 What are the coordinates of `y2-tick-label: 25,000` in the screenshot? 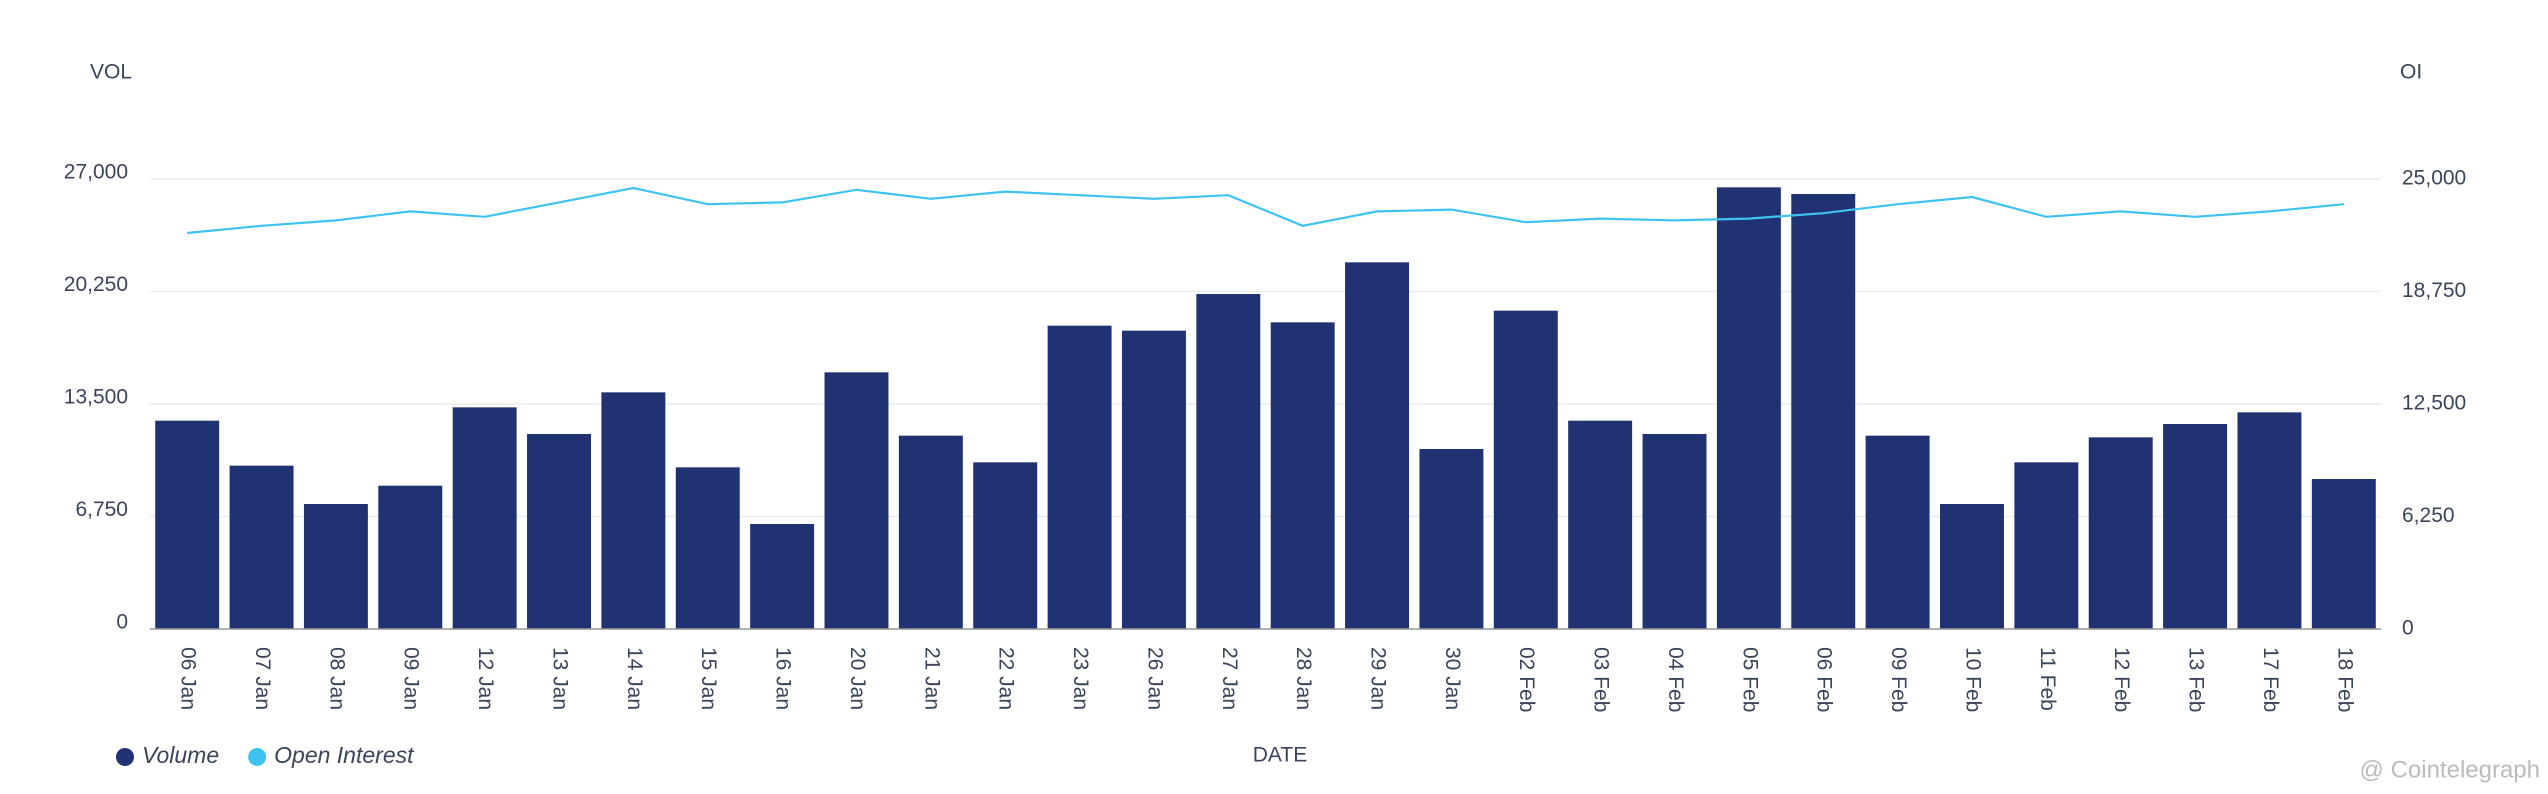 It's located at (2434, 178).